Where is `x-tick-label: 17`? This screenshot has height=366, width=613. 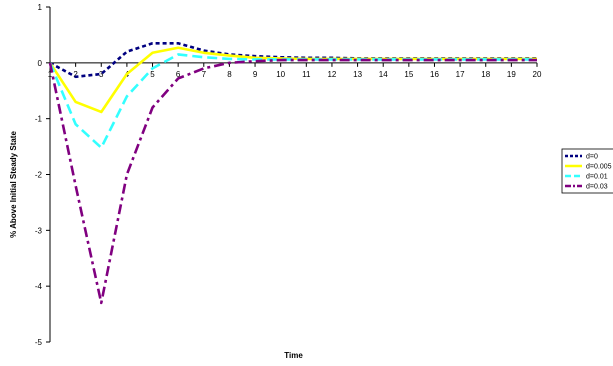 x-tick-label: 17 is located at coordinates (460, 74).